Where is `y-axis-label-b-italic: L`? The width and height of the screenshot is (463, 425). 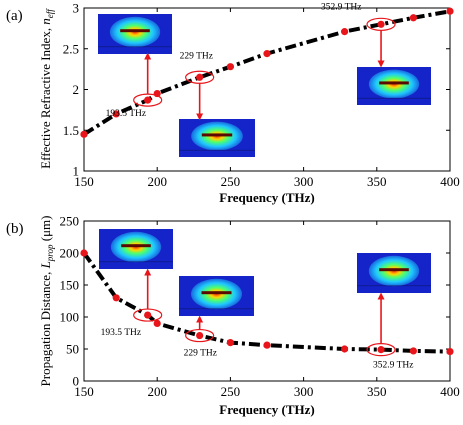 y-axis-label-b-italic: L is located at coordinates (45, 265).